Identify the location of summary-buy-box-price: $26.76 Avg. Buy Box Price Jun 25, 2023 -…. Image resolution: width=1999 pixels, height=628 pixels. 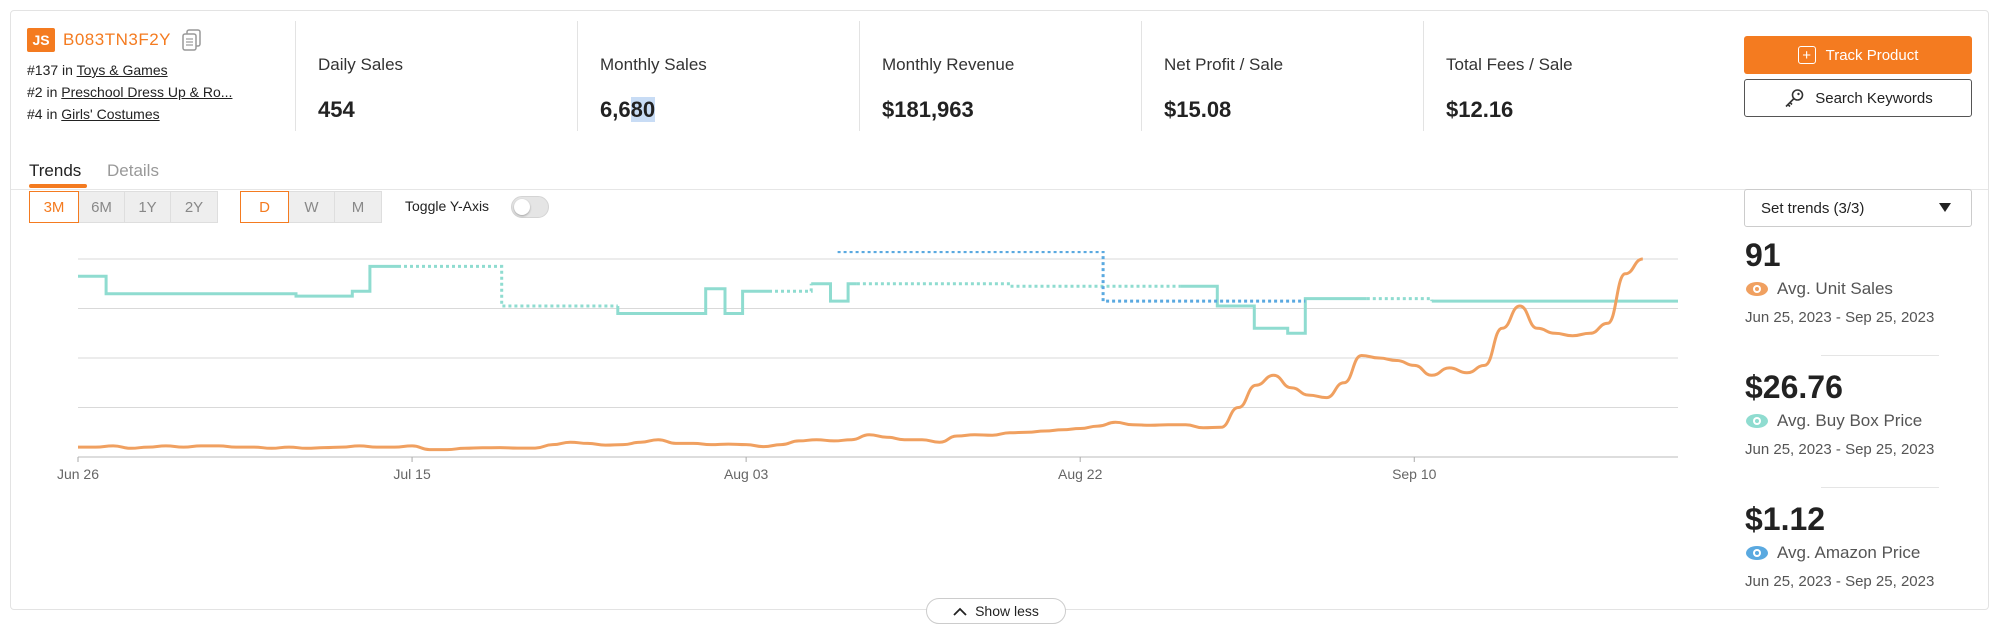
(1840, 413).